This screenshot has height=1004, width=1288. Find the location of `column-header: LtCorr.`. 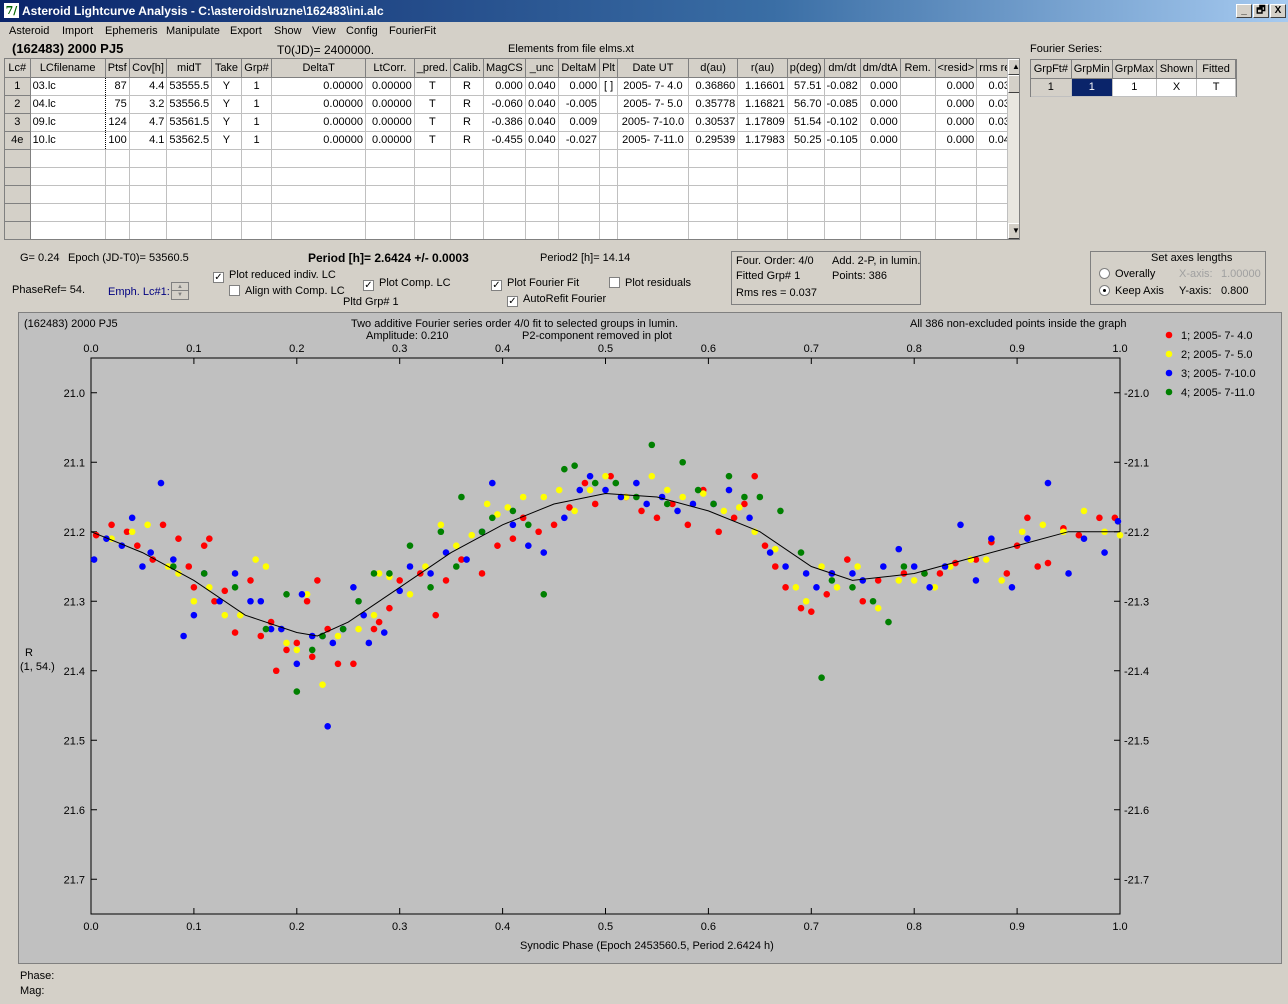

column-header: LtCorr. is located at coordinates (390, 68).